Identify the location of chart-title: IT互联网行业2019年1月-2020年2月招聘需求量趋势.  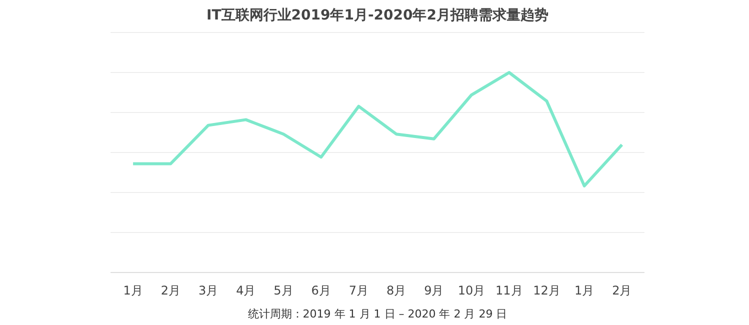
(377, 16).